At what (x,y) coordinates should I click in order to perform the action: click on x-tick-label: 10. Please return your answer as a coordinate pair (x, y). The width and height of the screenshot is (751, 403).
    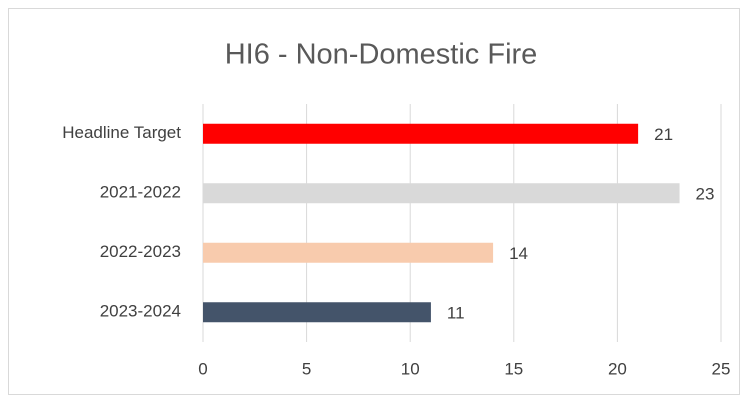
    Looking at the image, I should click on (410, 368).